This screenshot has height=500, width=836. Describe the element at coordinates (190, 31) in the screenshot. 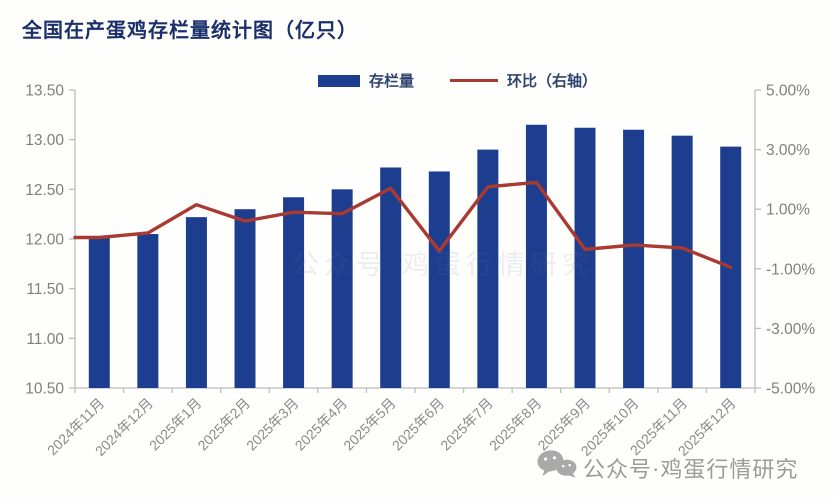

I see `chart-title: 全国在产蛋鸡存栏量统计图（亿只）` at that location.